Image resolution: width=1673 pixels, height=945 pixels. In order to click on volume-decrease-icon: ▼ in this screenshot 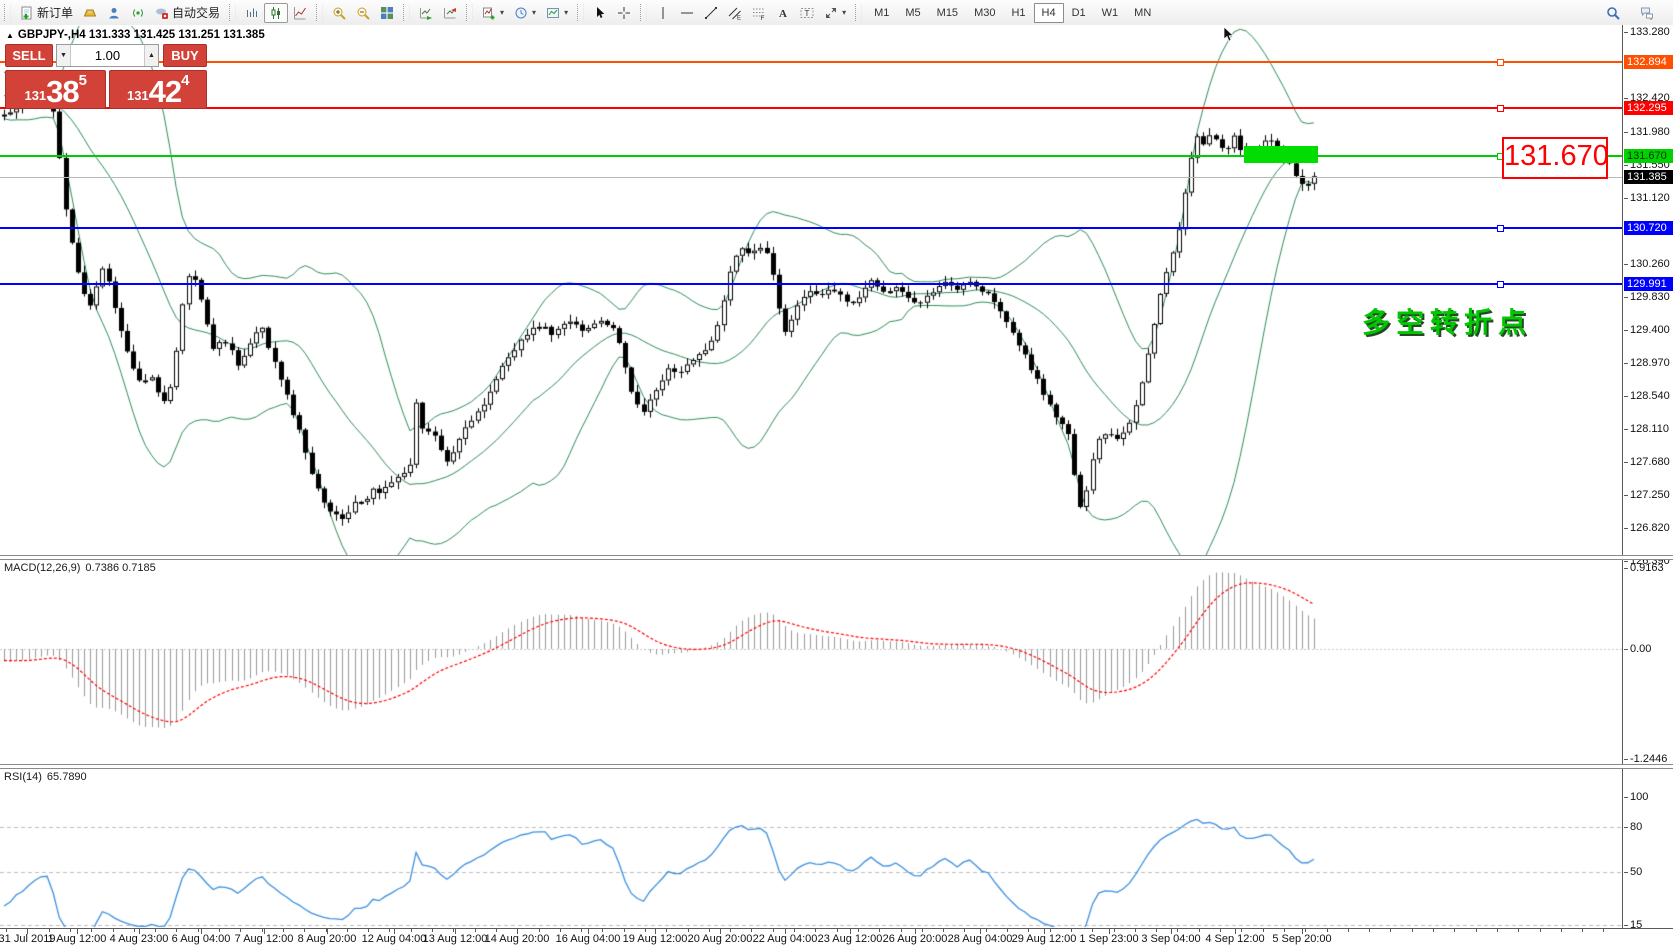, I will do `click(64, 55)`.